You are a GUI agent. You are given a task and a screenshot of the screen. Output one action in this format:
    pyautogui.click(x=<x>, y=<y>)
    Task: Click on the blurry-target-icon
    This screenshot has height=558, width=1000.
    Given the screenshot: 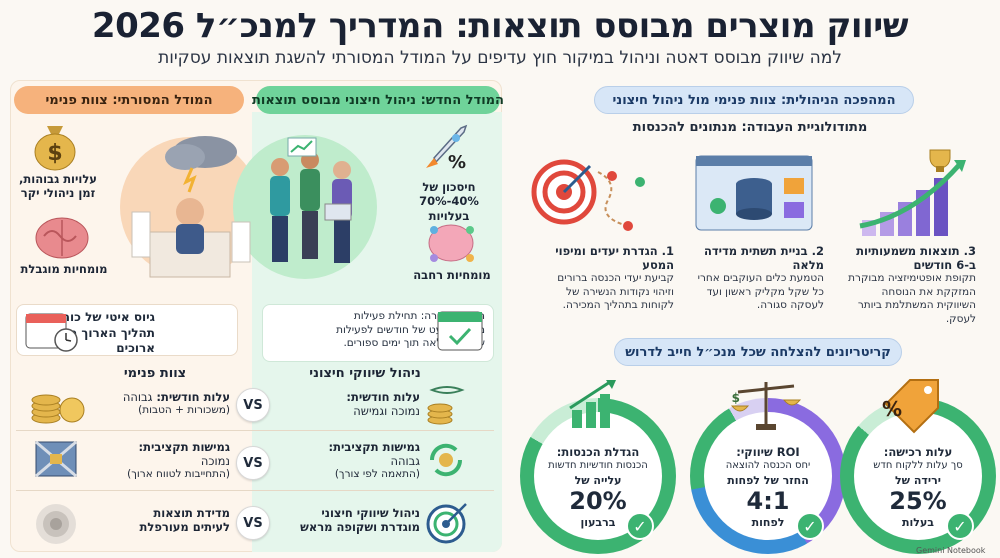 What is the action you would take?
    pyautogui.click(x=56, y=524)
    